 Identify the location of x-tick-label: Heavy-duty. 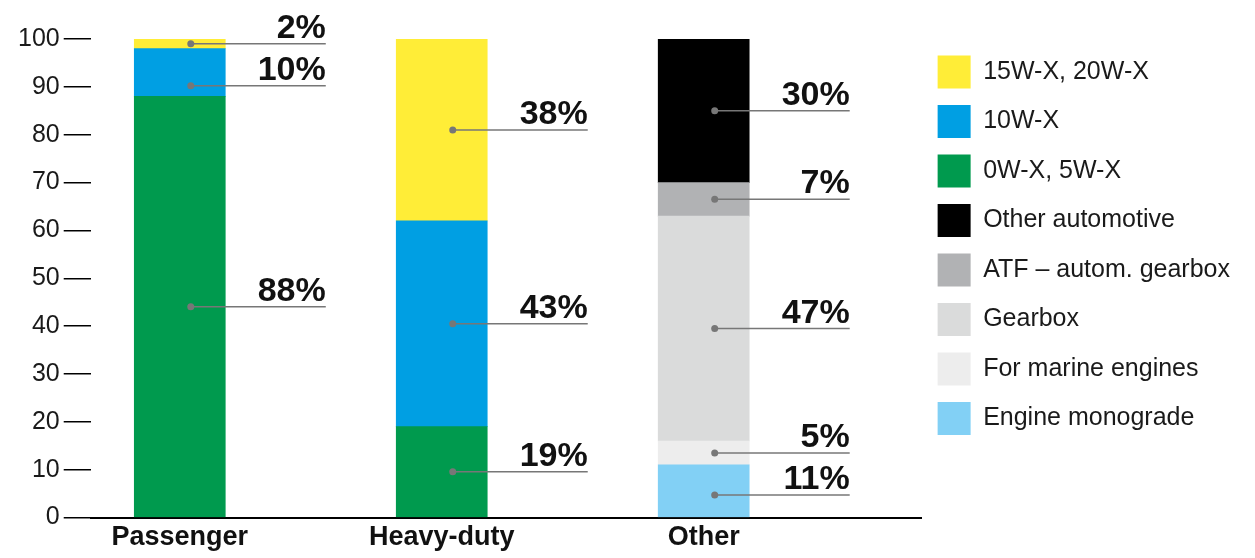
(441, 536).